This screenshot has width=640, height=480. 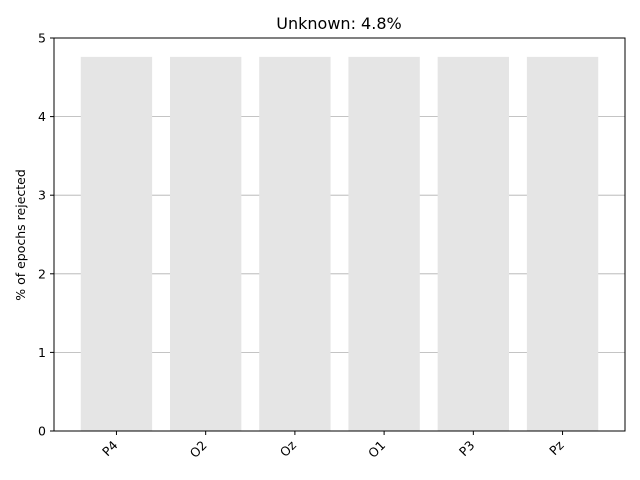 I want to click on bar-o1, so click(x=384, y=243).